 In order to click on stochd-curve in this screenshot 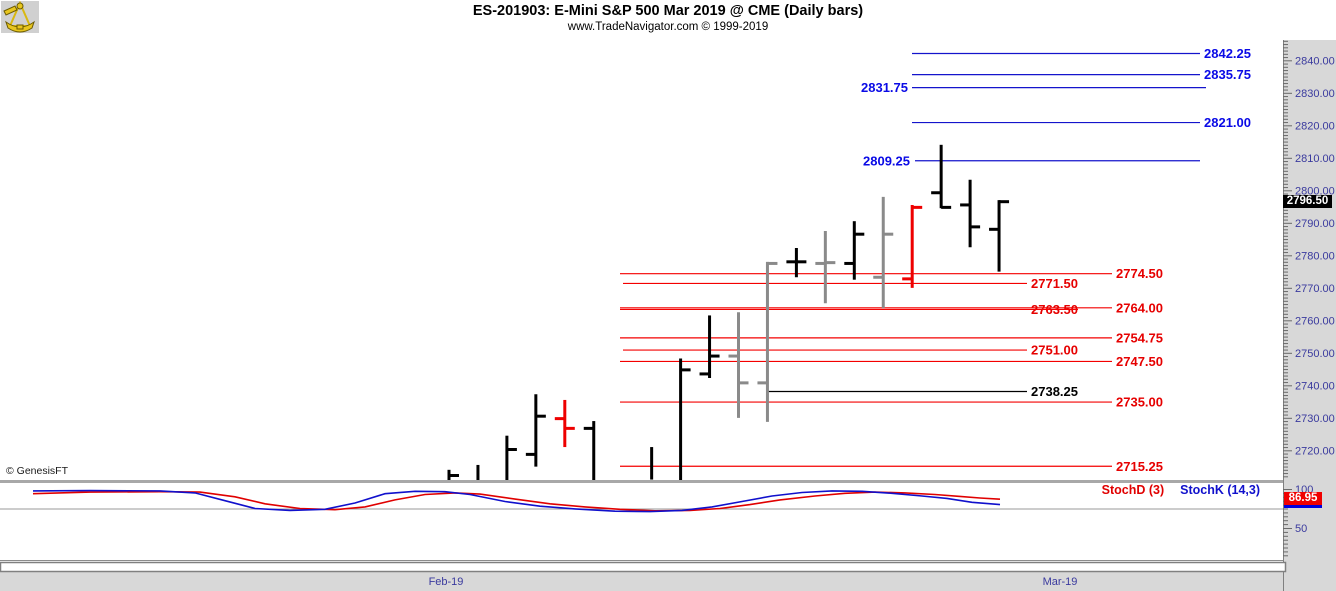, I will do `click(516, 501)`.